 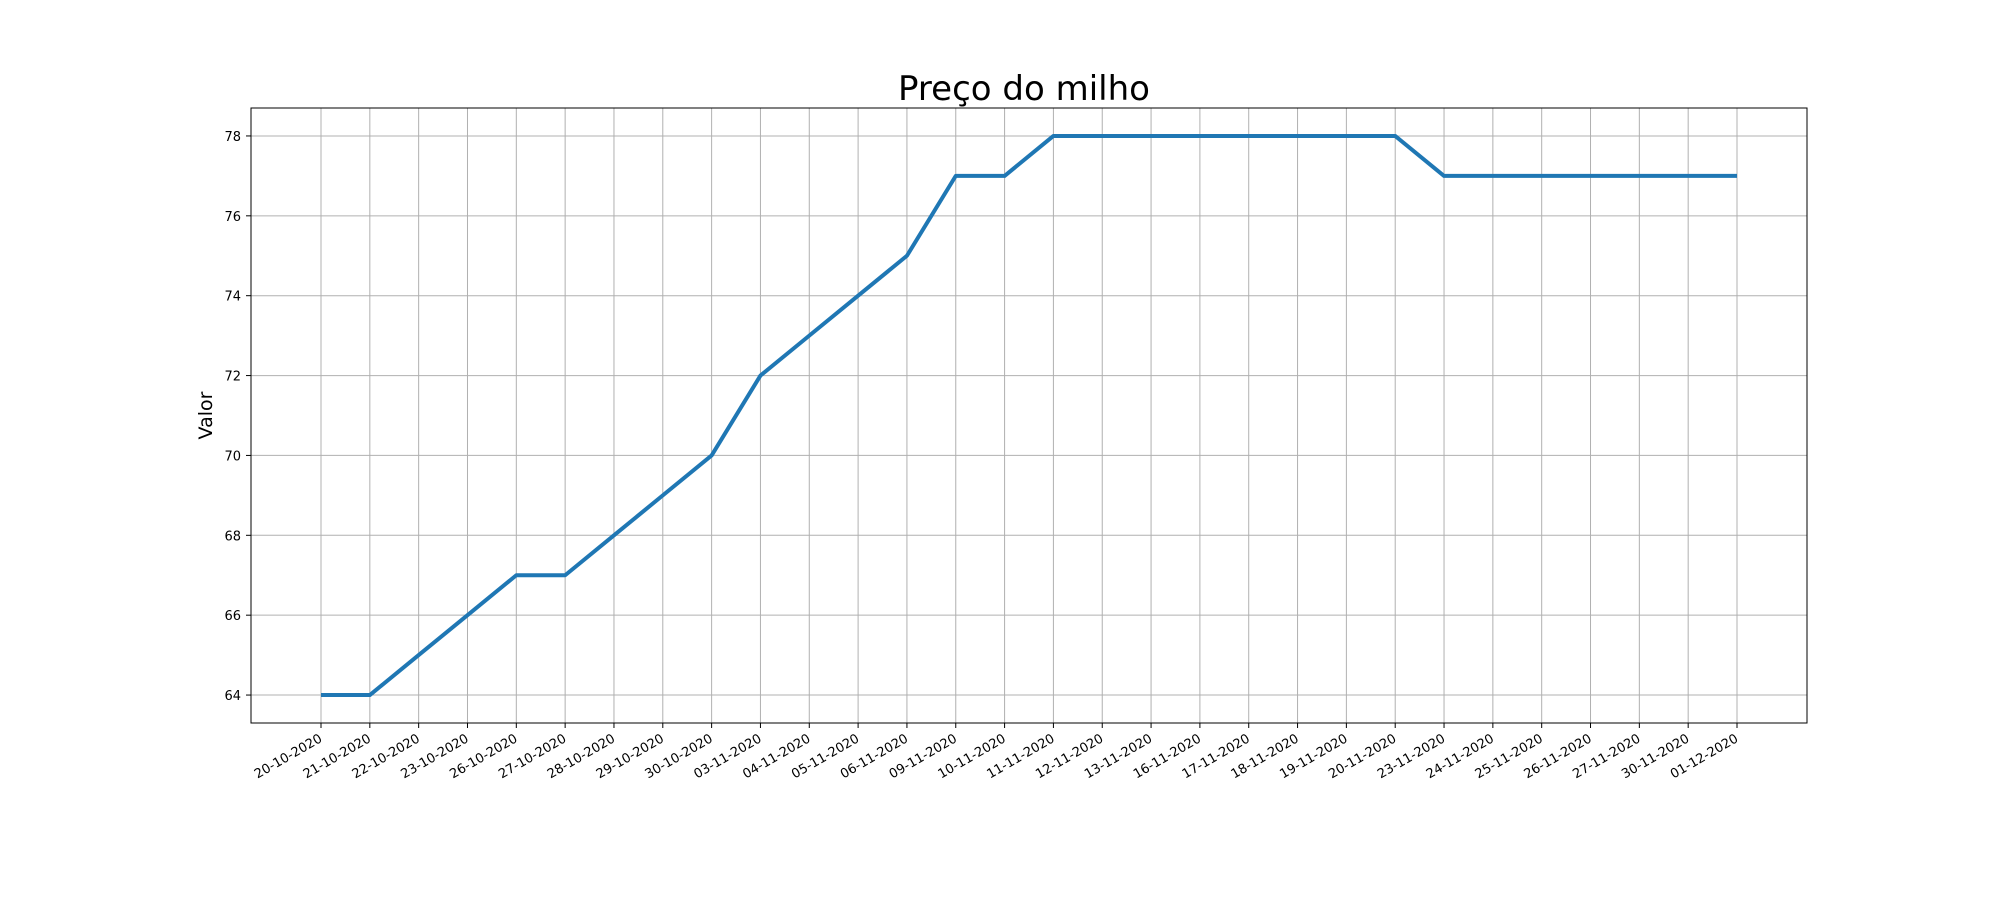 I want to click on y-tick-label: 64, so click(x=232, y=696).